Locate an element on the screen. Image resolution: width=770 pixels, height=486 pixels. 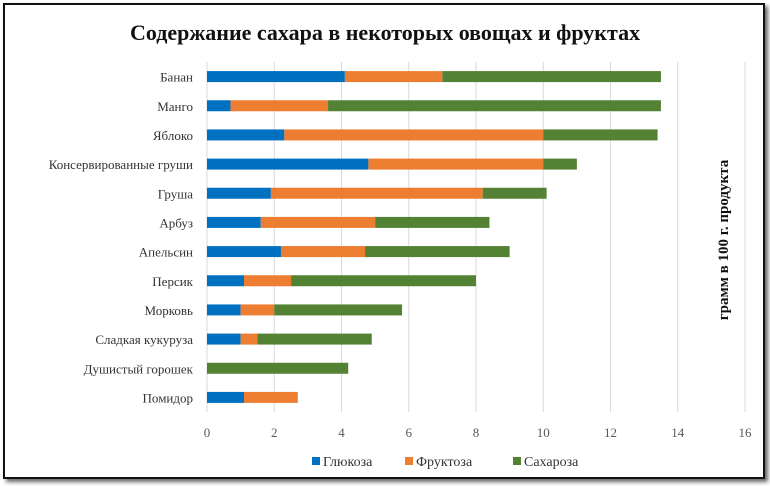
category-label: Помидор is located at coordinates (168, 397).